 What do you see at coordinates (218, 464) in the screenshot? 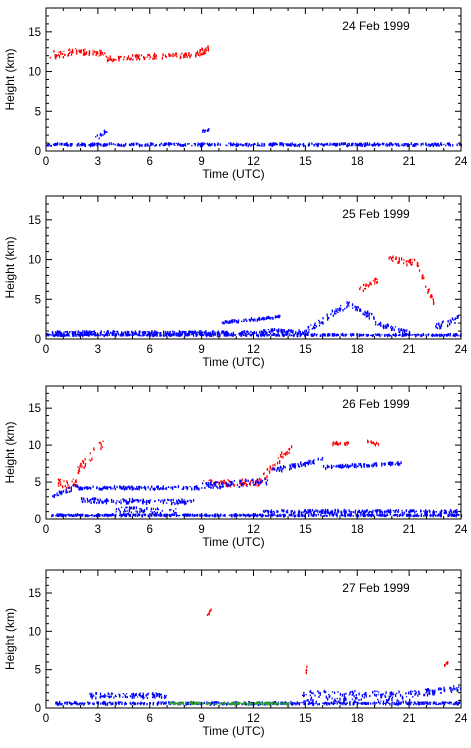
I see `data-series` at bounding box center [218, 464].